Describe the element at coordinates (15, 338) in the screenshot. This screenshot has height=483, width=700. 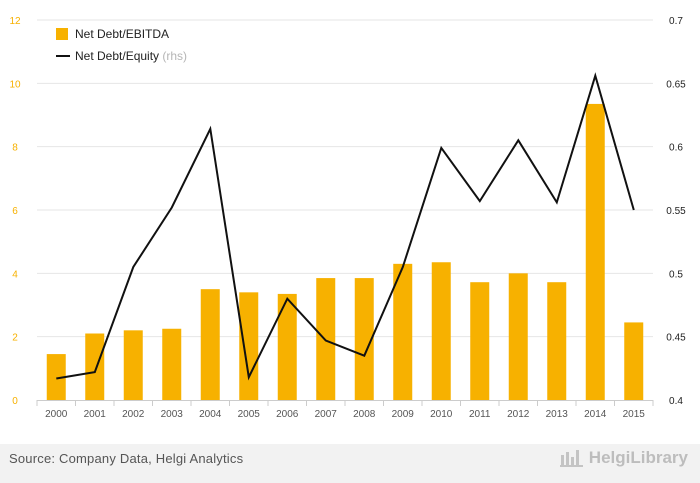
I see `left-axis-tick-label: 2` at that location.